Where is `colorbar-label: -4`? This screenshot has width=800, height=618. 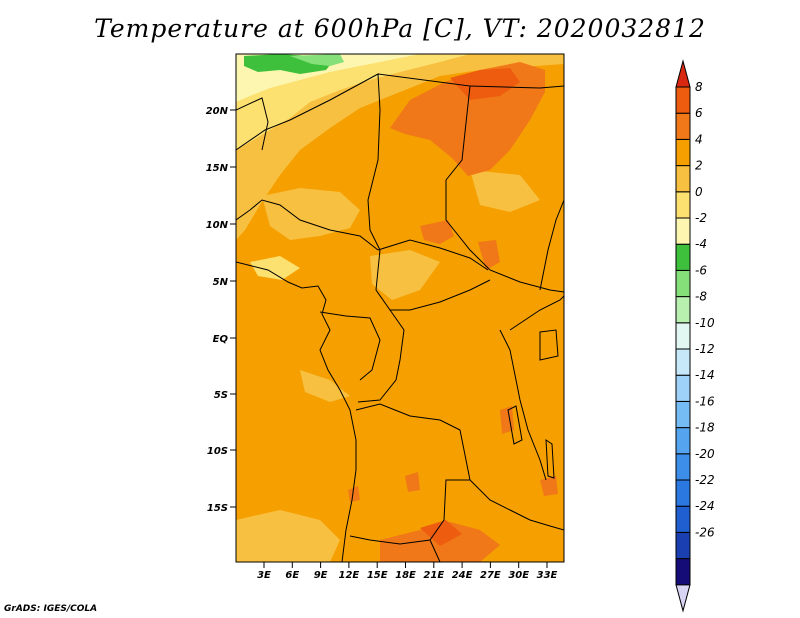
colorbar-label: -4 is located at coordinates (701, 244).